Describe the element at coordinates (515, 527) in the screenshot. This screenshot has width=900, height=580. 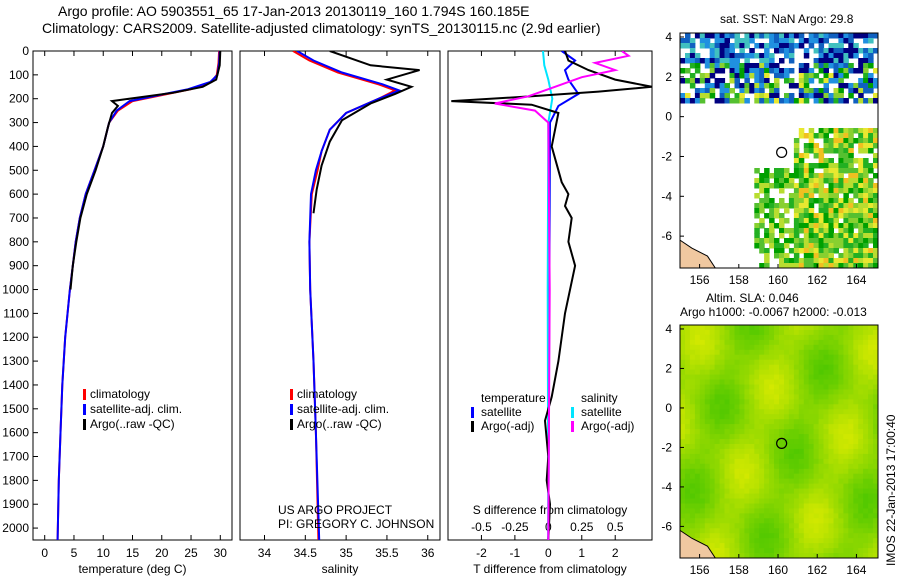
I see `x2-tick-label: -0.25` at that location.